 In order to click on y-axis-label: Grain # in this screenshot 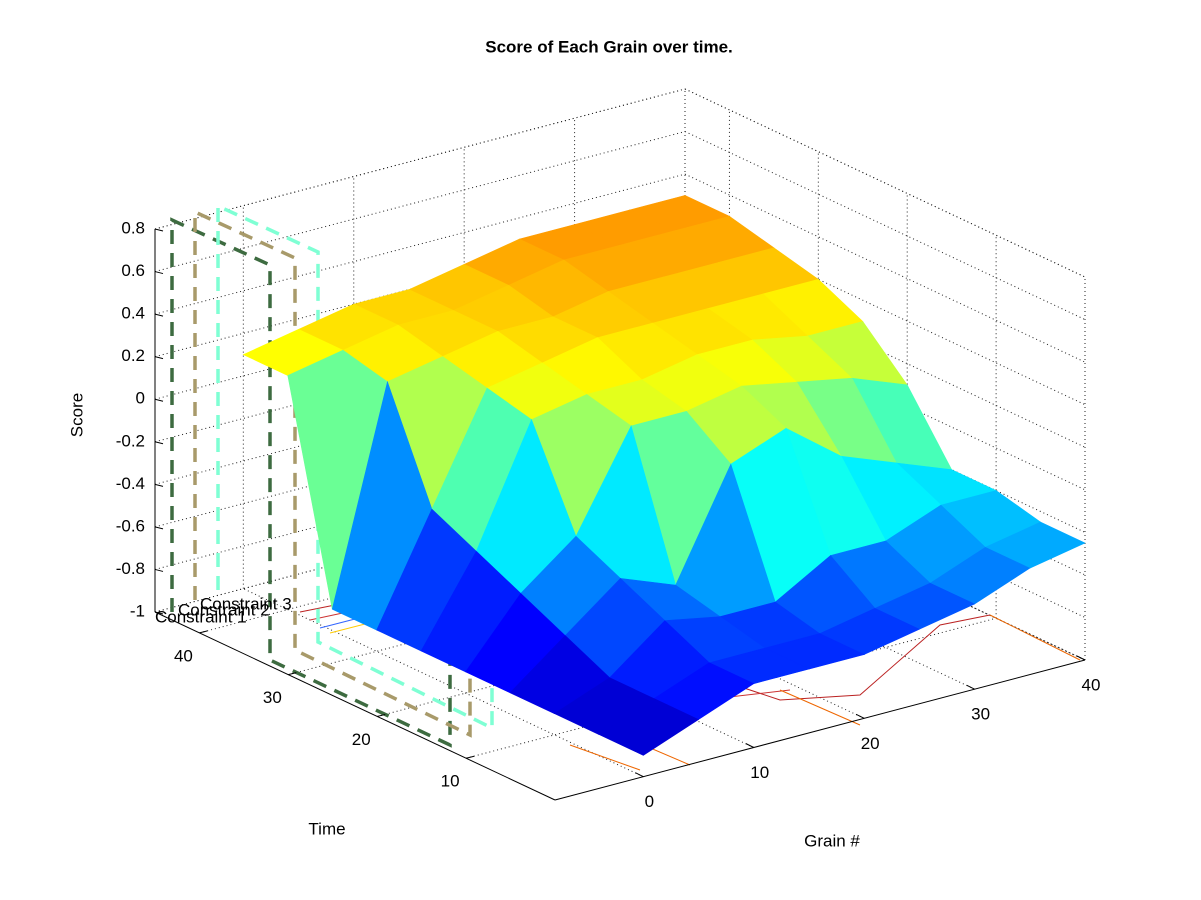, I will do `click(832, 840)`.